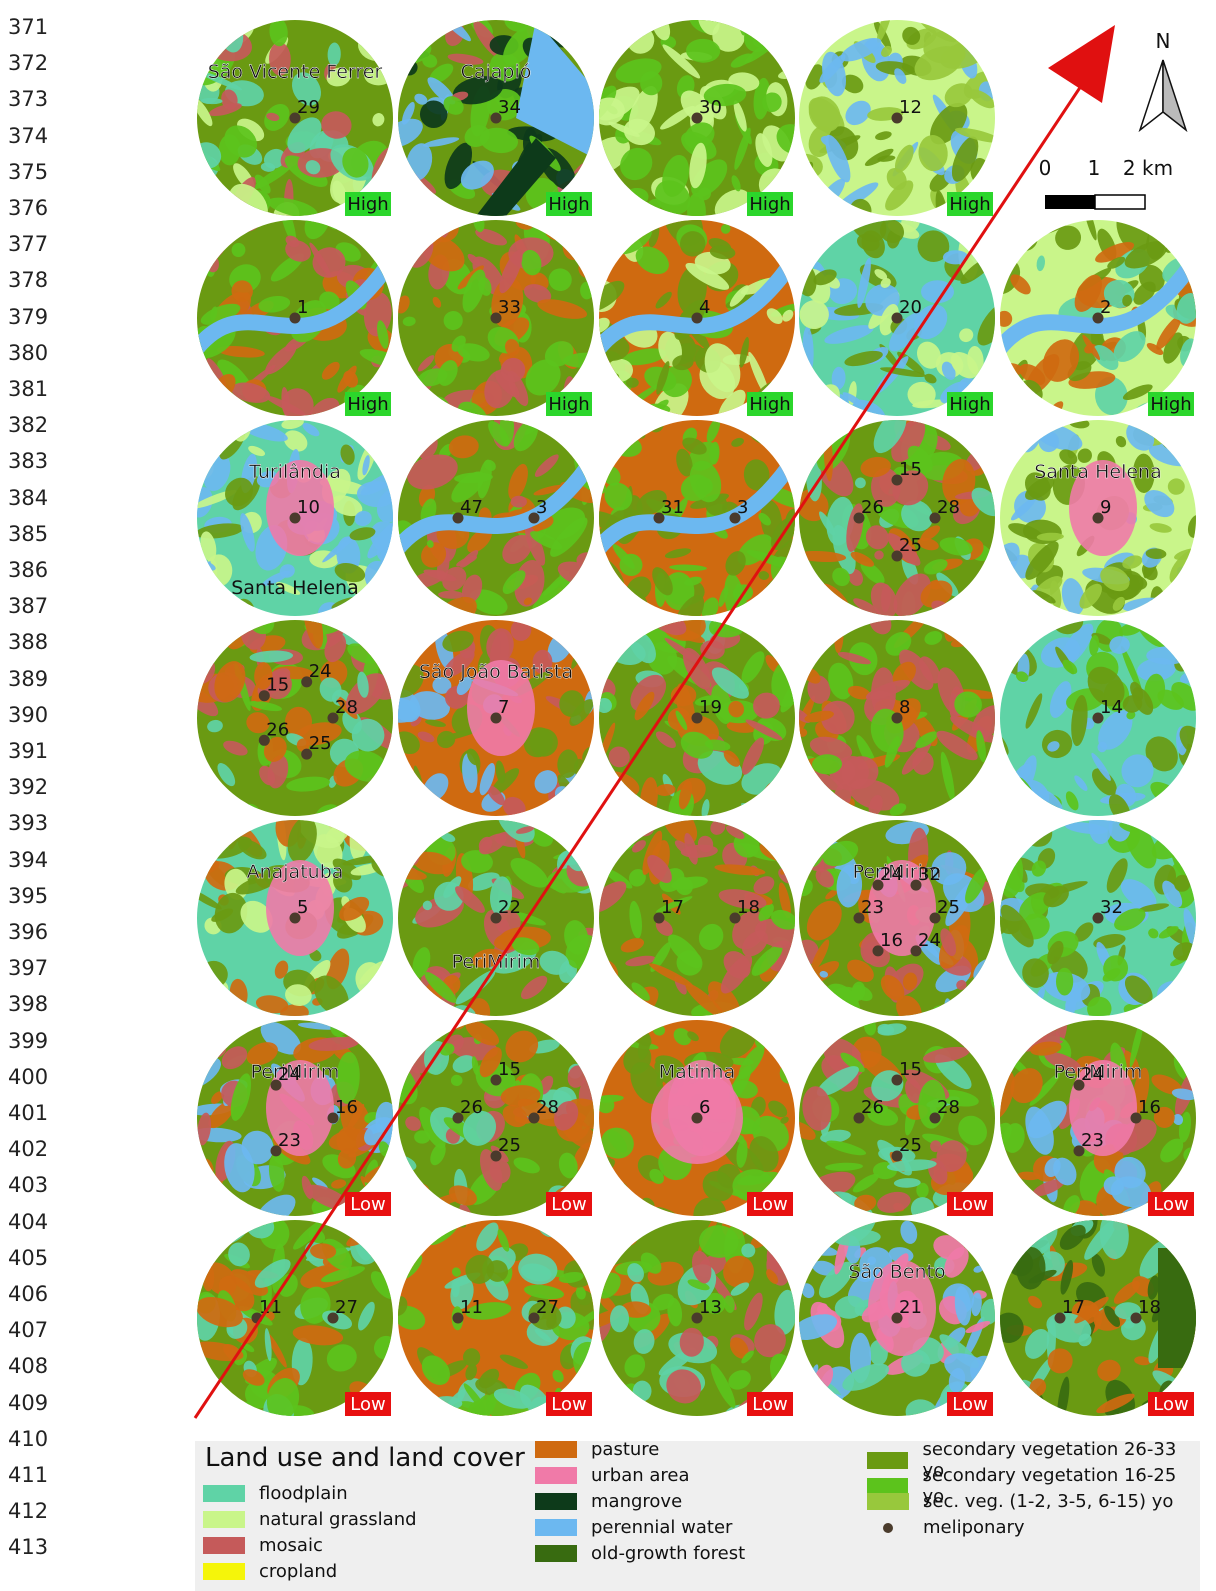 This screenshot has height=1591, width=1216. Describe the element at coordinates (1106, 183) in the screenshot. I see `scale-bar: 0 1 2 km` at that location.